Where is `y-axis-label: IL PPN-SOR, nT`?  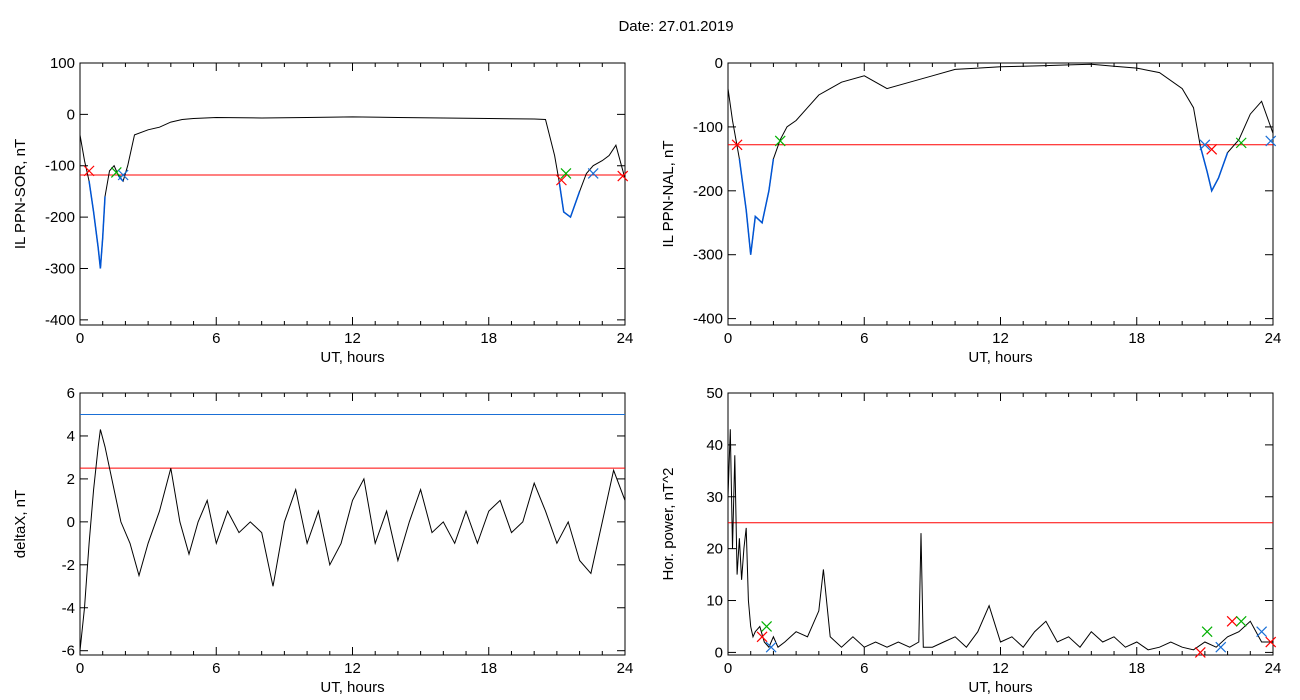 y-axis-label: IL PPN-SOR, nT is located at coordinates (20, 194).